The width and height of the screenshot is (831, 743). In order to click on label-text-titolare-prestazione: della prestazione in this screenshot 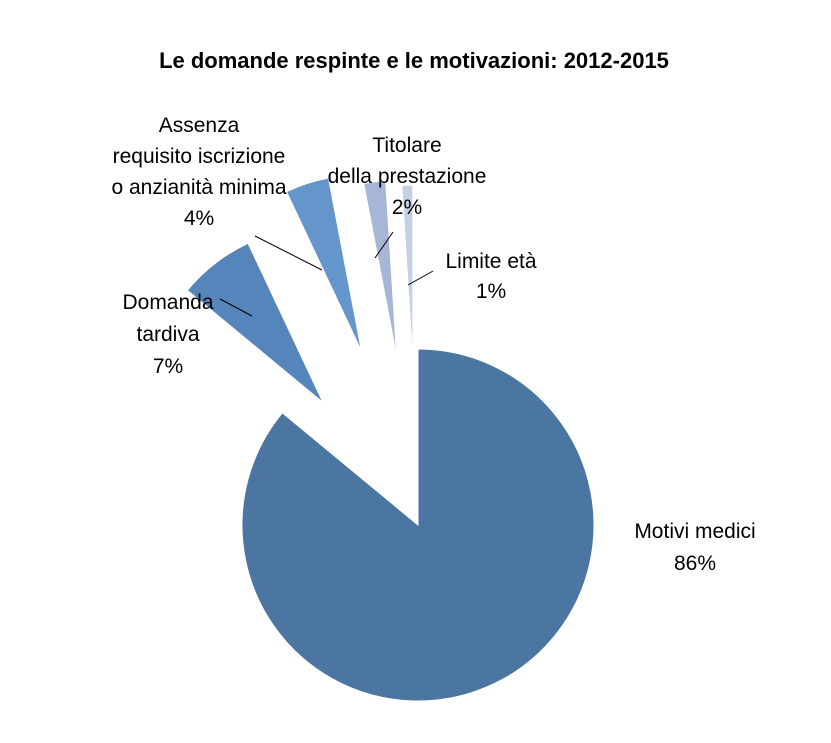, I will do `click(407, 176)`.